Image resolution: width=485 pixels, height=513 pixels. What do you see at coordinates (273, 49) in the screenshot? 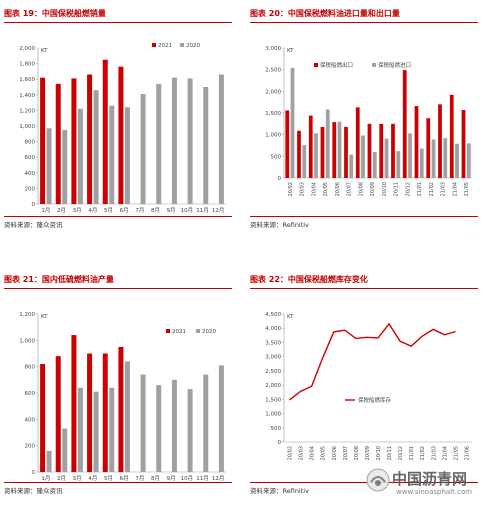
I see `y-tick-label: 3,000` at bounding box center [273, 49].